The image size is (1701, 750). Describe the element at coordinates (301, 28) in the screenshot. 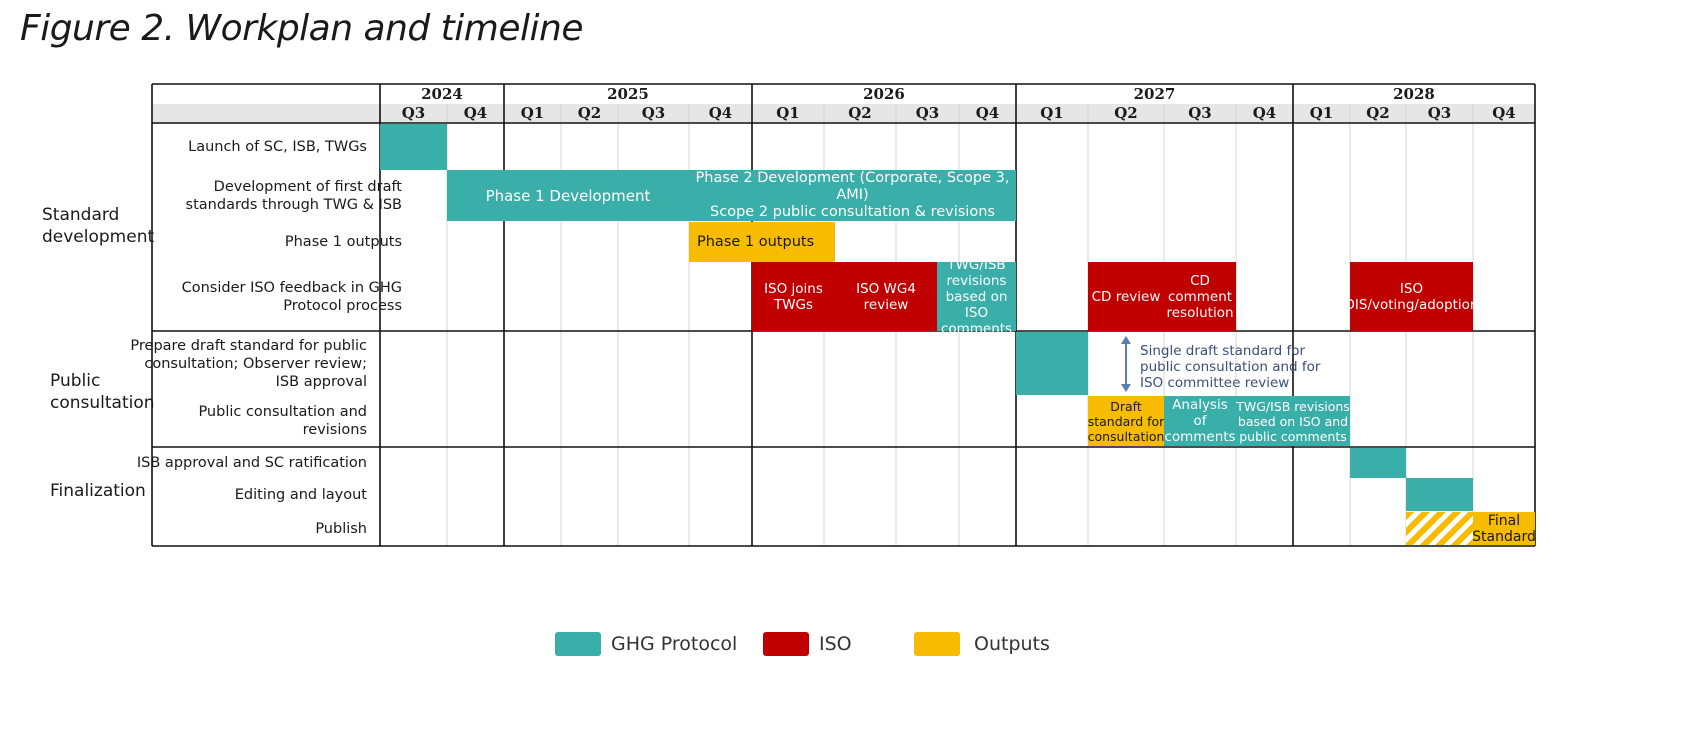

I see `figure-title: Figure 2. Workplan and timeline` at that location.